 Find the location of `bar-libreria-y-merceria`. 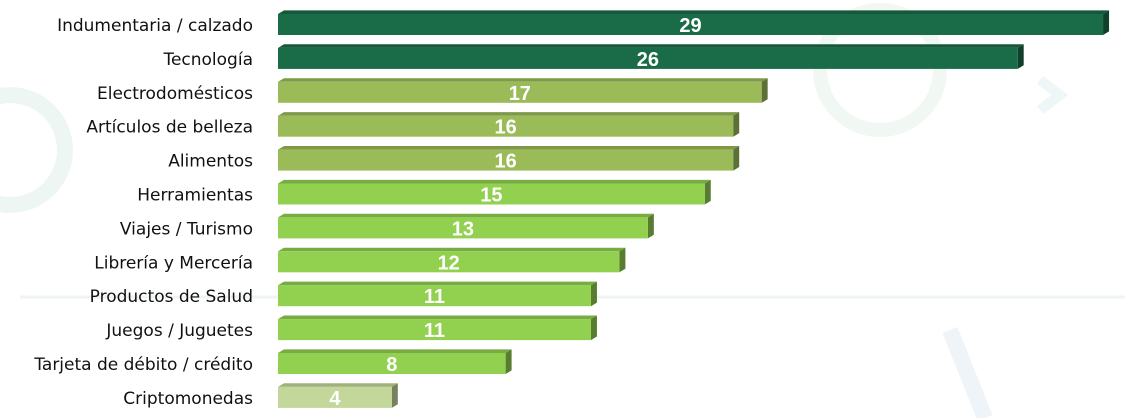

bar-libreria-y-merceria is located at coordinates (452, 260).